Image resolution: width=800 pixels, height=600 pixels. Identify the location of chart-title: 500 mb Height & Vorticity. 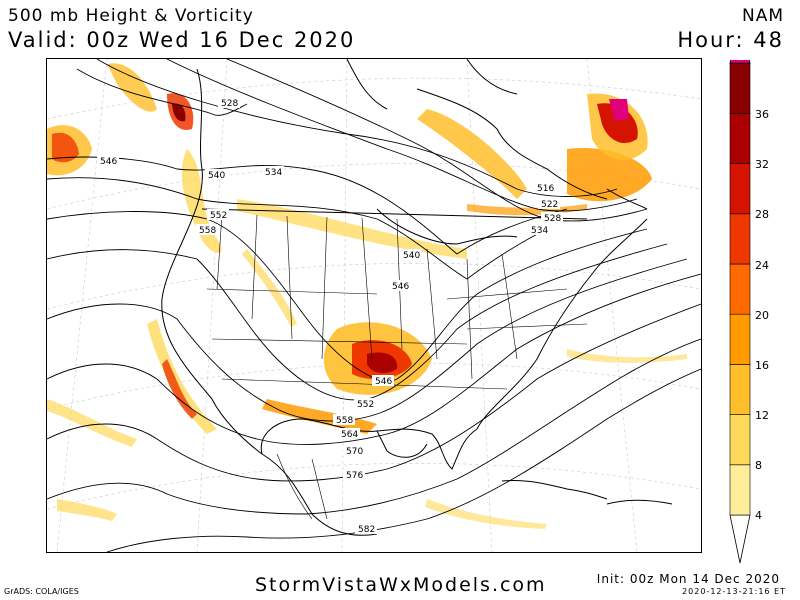
(131, 16).